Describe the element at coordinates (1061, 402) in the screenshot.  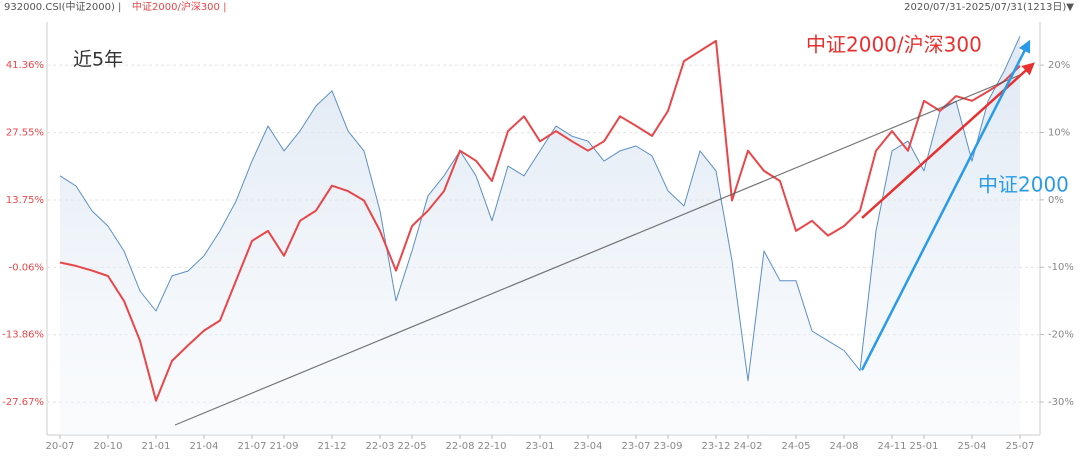
I see `y2-tick-label: -30%` at that location.